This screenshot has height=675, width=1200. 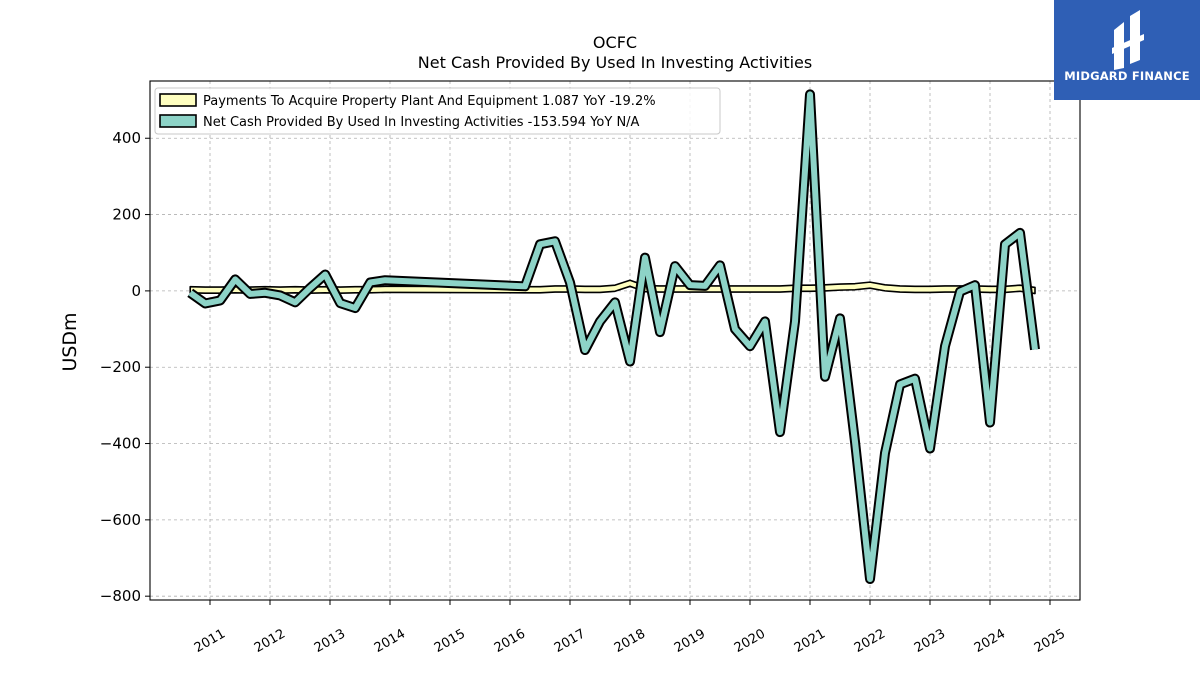 What do you see at coordinates (615, 42) in the screenshot?
I see `chart-title: OCFC` at bounding box center [615, 42].